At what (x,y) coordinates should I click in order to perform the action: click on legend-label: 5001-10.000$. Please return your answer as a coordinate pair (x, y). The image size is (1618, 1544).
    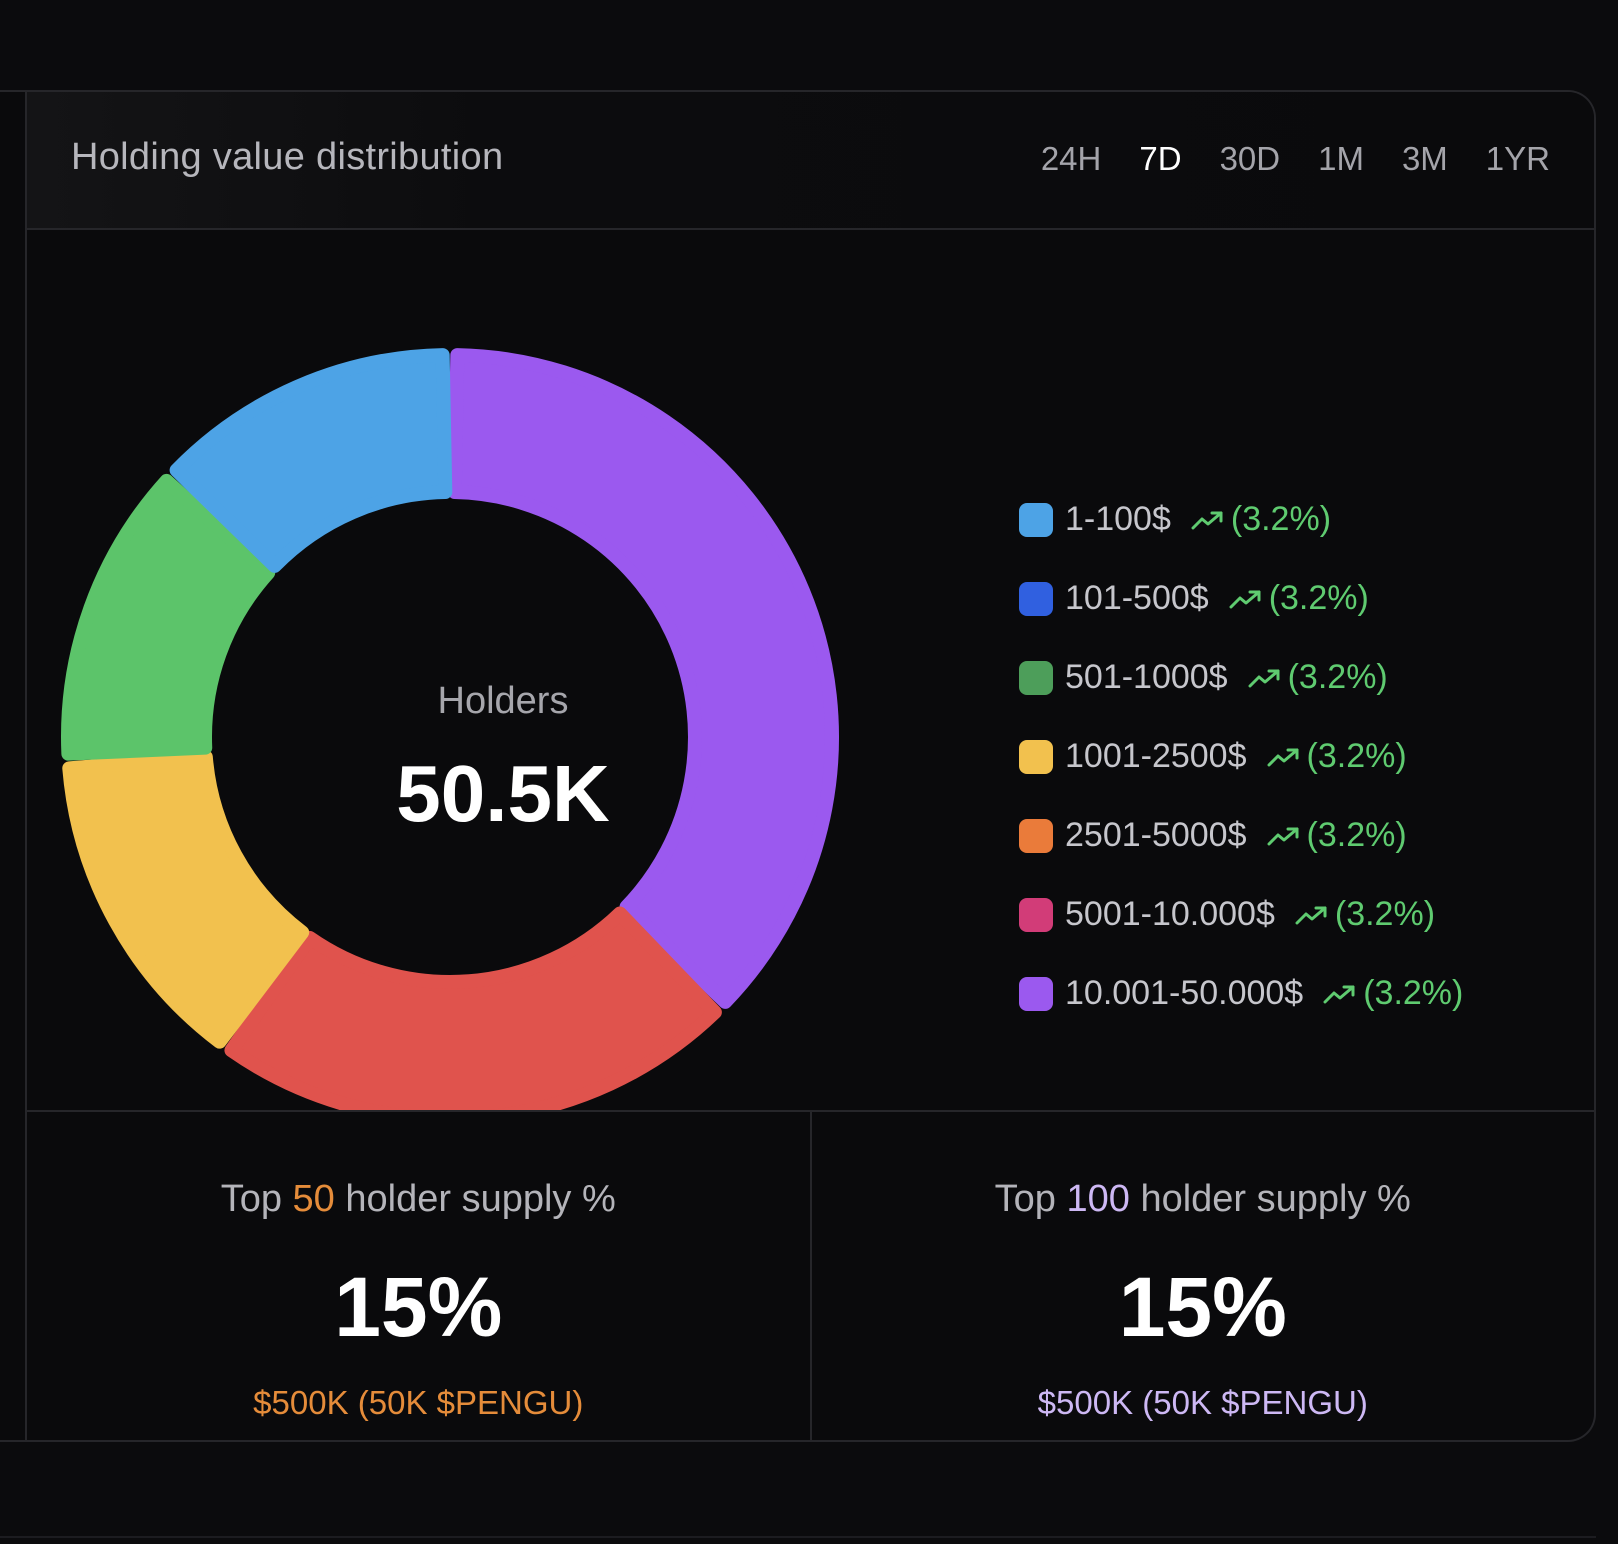
    Looking at the image, I should click on (1170, 914).